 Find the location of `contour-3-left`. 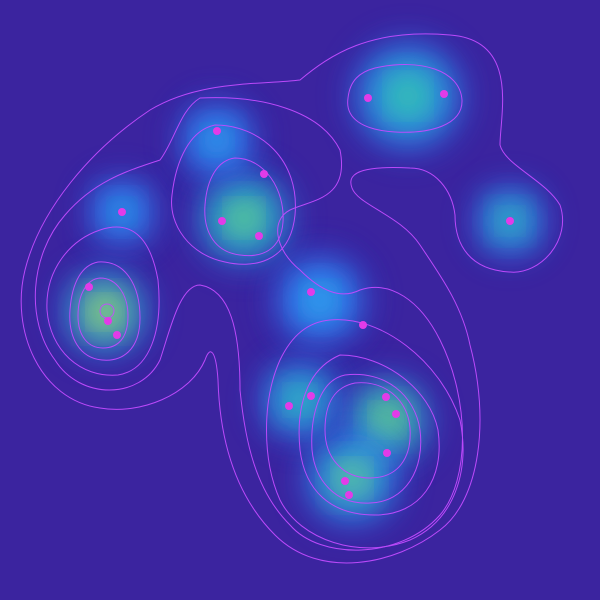

contour-3-left is located at coordinates (103, 301).